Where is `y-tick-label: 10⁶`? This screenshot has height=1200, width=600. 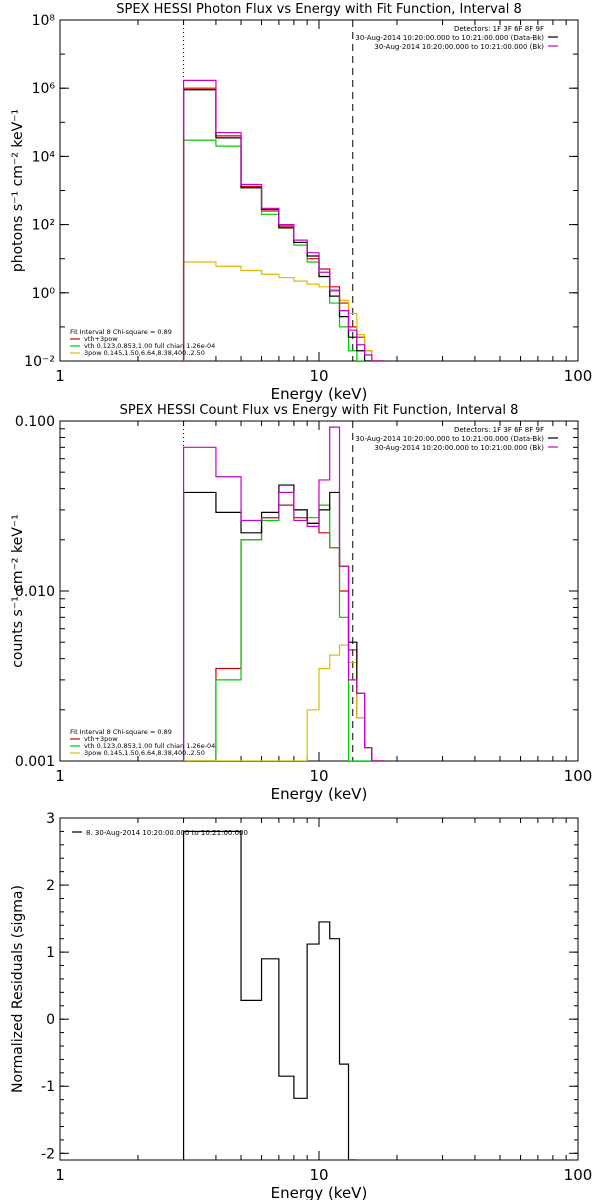 y-tick-label: 10⁶ is located at coordinates (44, 89).